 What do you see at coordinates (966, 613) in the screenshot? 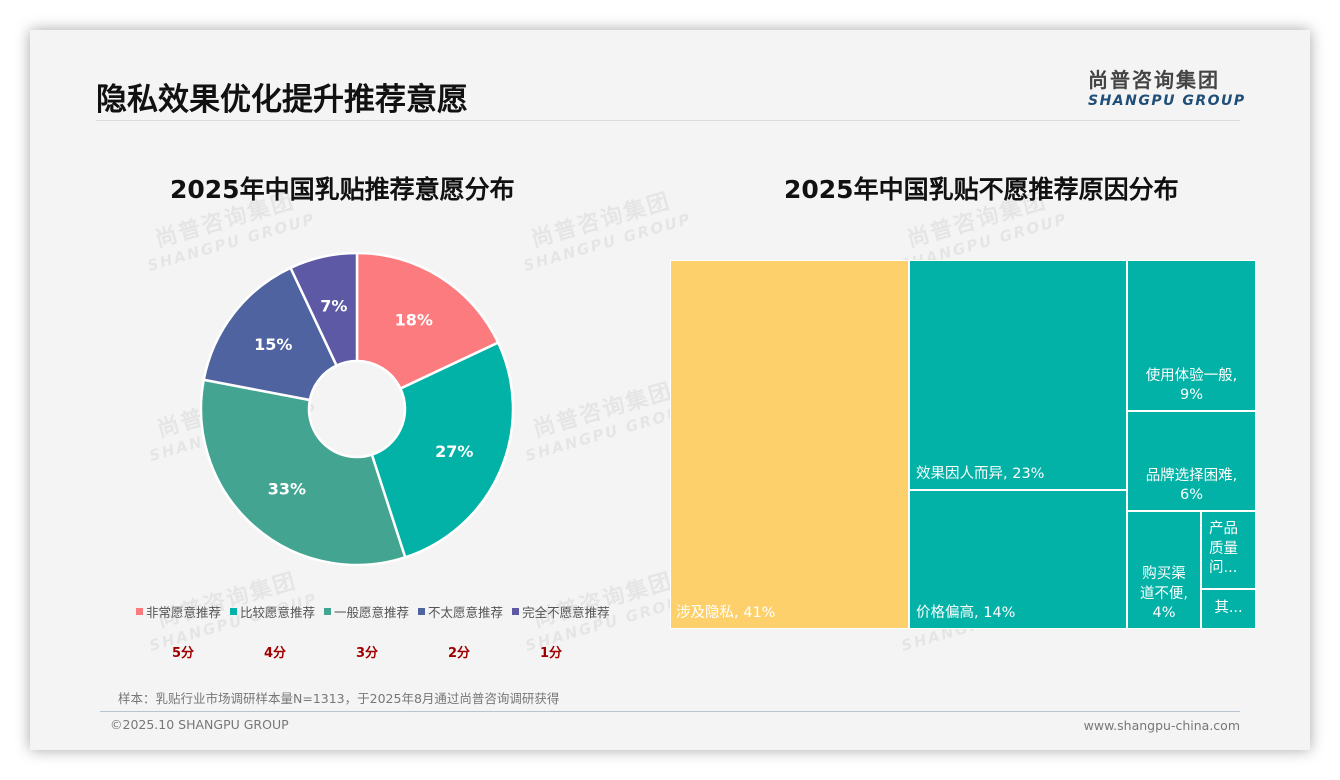
I see `tile-label: 价格偏高, 14%` at bounding box center [966, 613].